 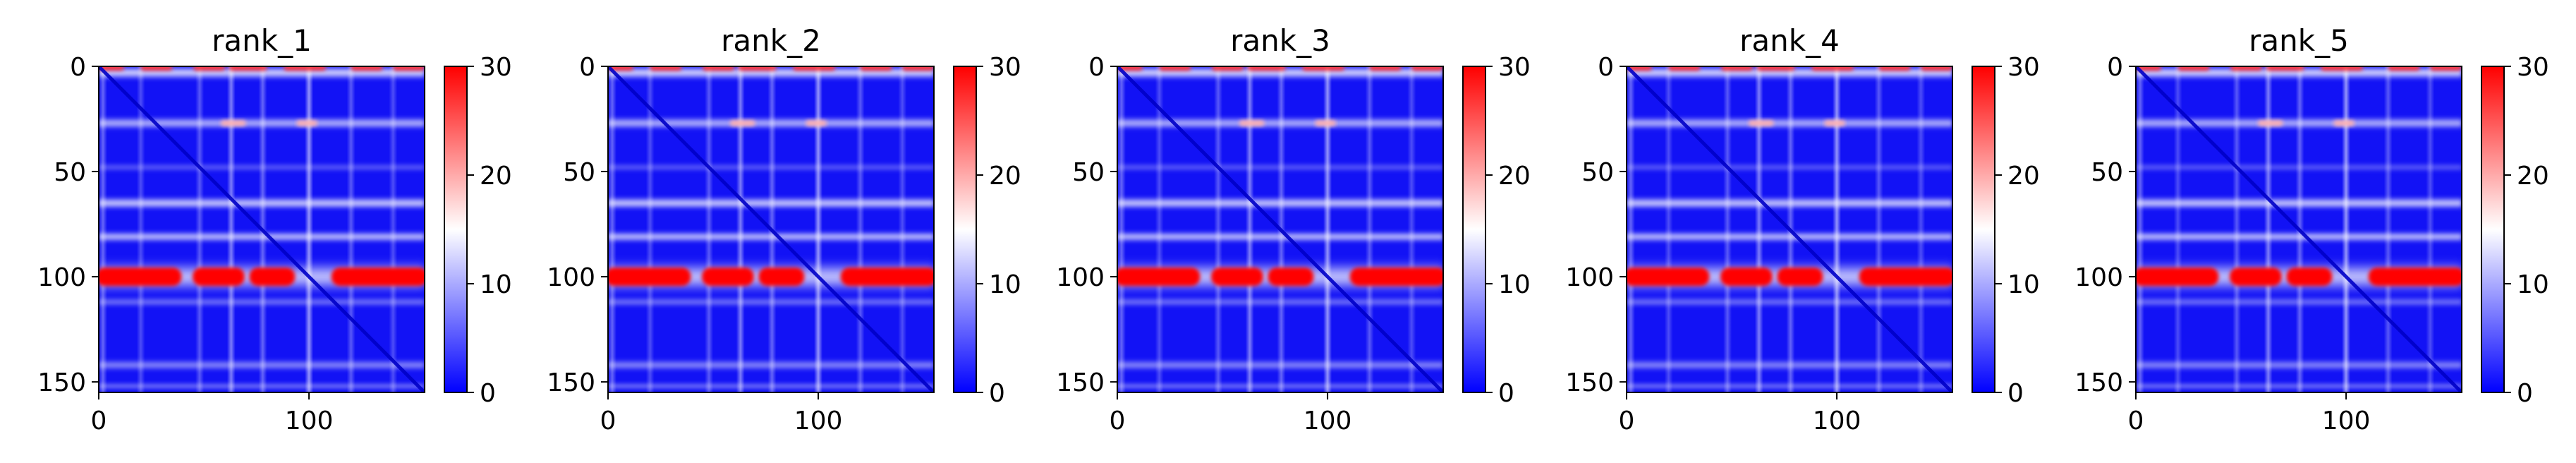 I want to click on chart-title: rank_1, so click(x=262, y=40).